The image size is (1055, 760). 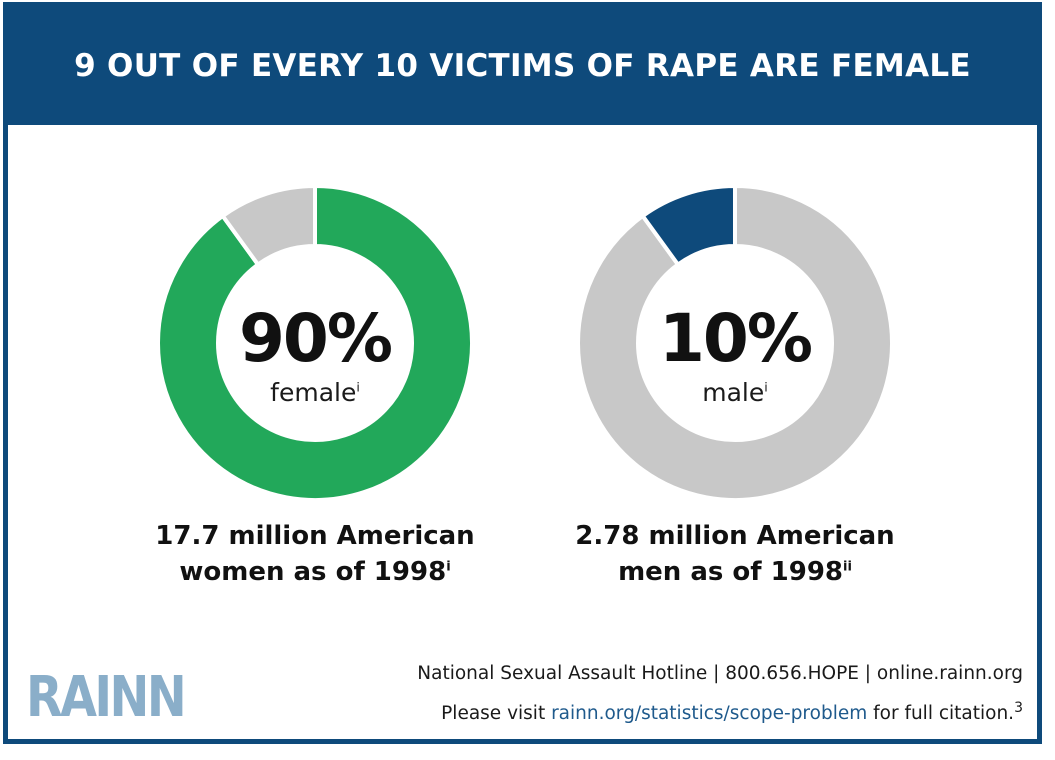 I want to click on female-center-label: 90% femalei, so click(x=315, y=354).